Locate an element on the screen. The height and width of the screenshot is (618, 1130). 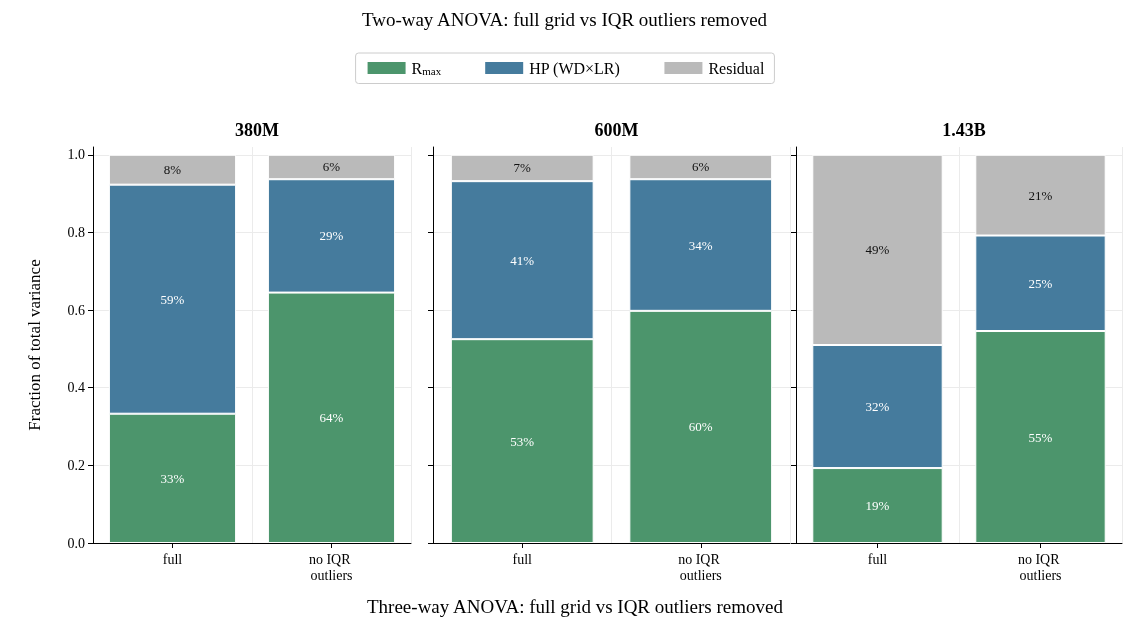
data-label: 21% is located at coordinates (1040, 195).